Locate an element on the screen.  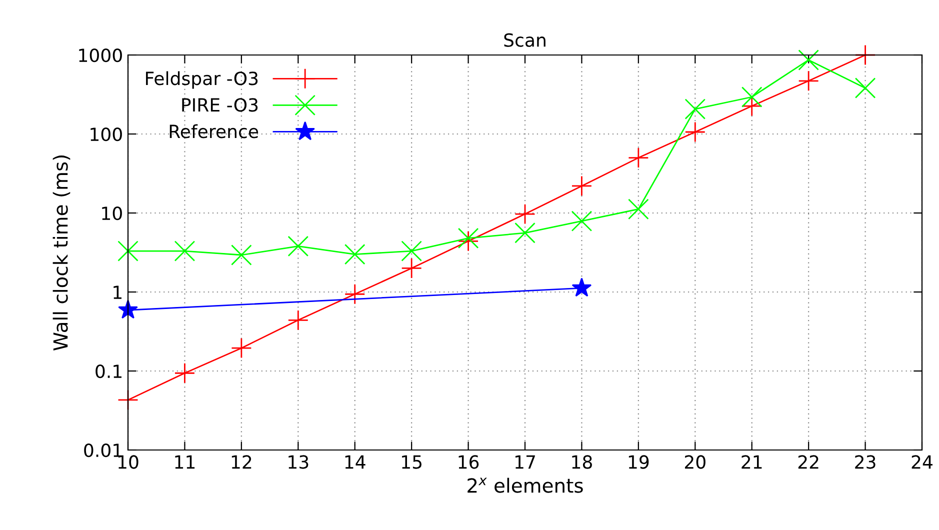
y-tick-label: 100 is located at coordinates (106, 134).